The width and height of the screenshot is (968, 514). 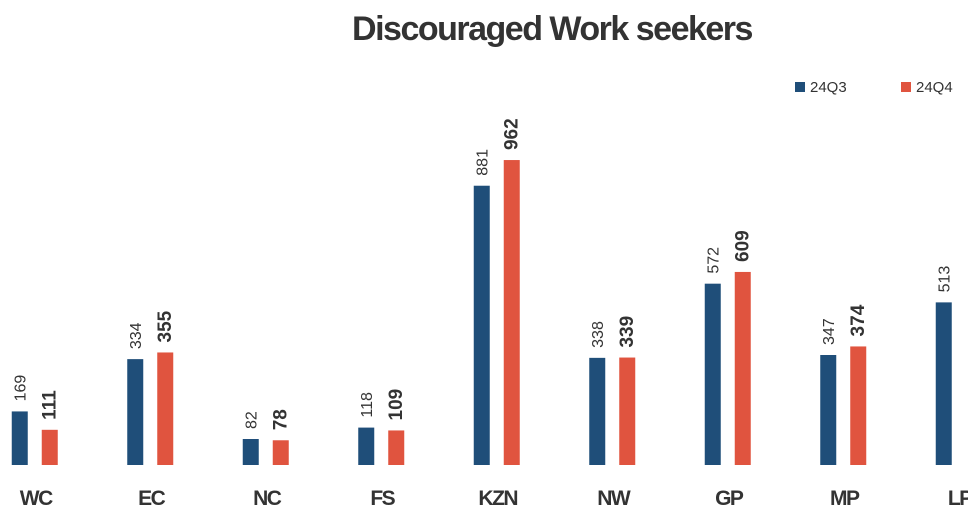 What do you see at coordinates (845, 498) in the screenshot?
I see `x-tick-label: MP` at bounding box center [845, 498].